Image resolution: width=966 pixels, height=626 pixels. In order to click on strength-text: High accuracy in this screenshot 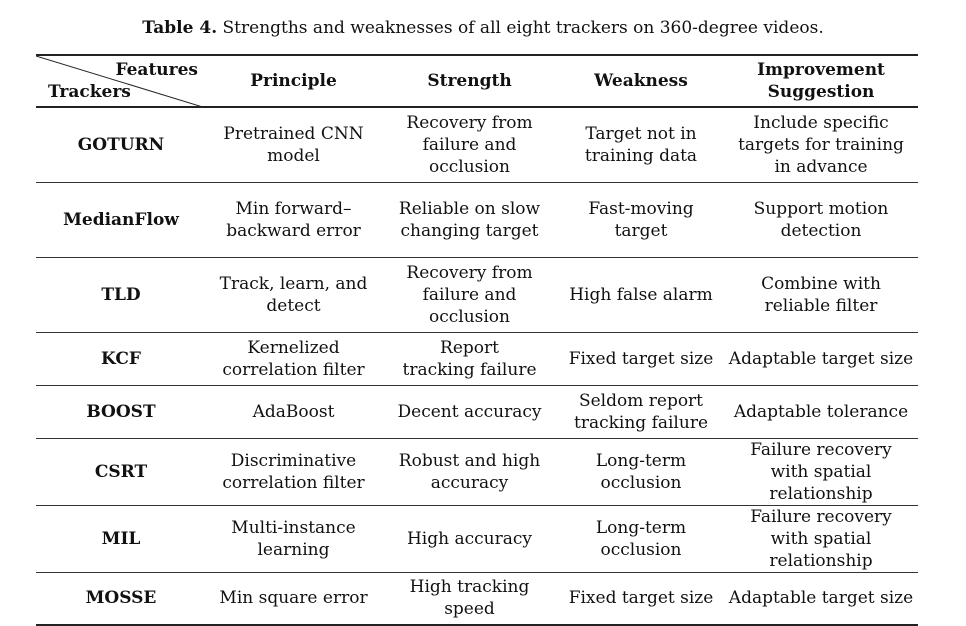, I will do `click(469, 538)`.